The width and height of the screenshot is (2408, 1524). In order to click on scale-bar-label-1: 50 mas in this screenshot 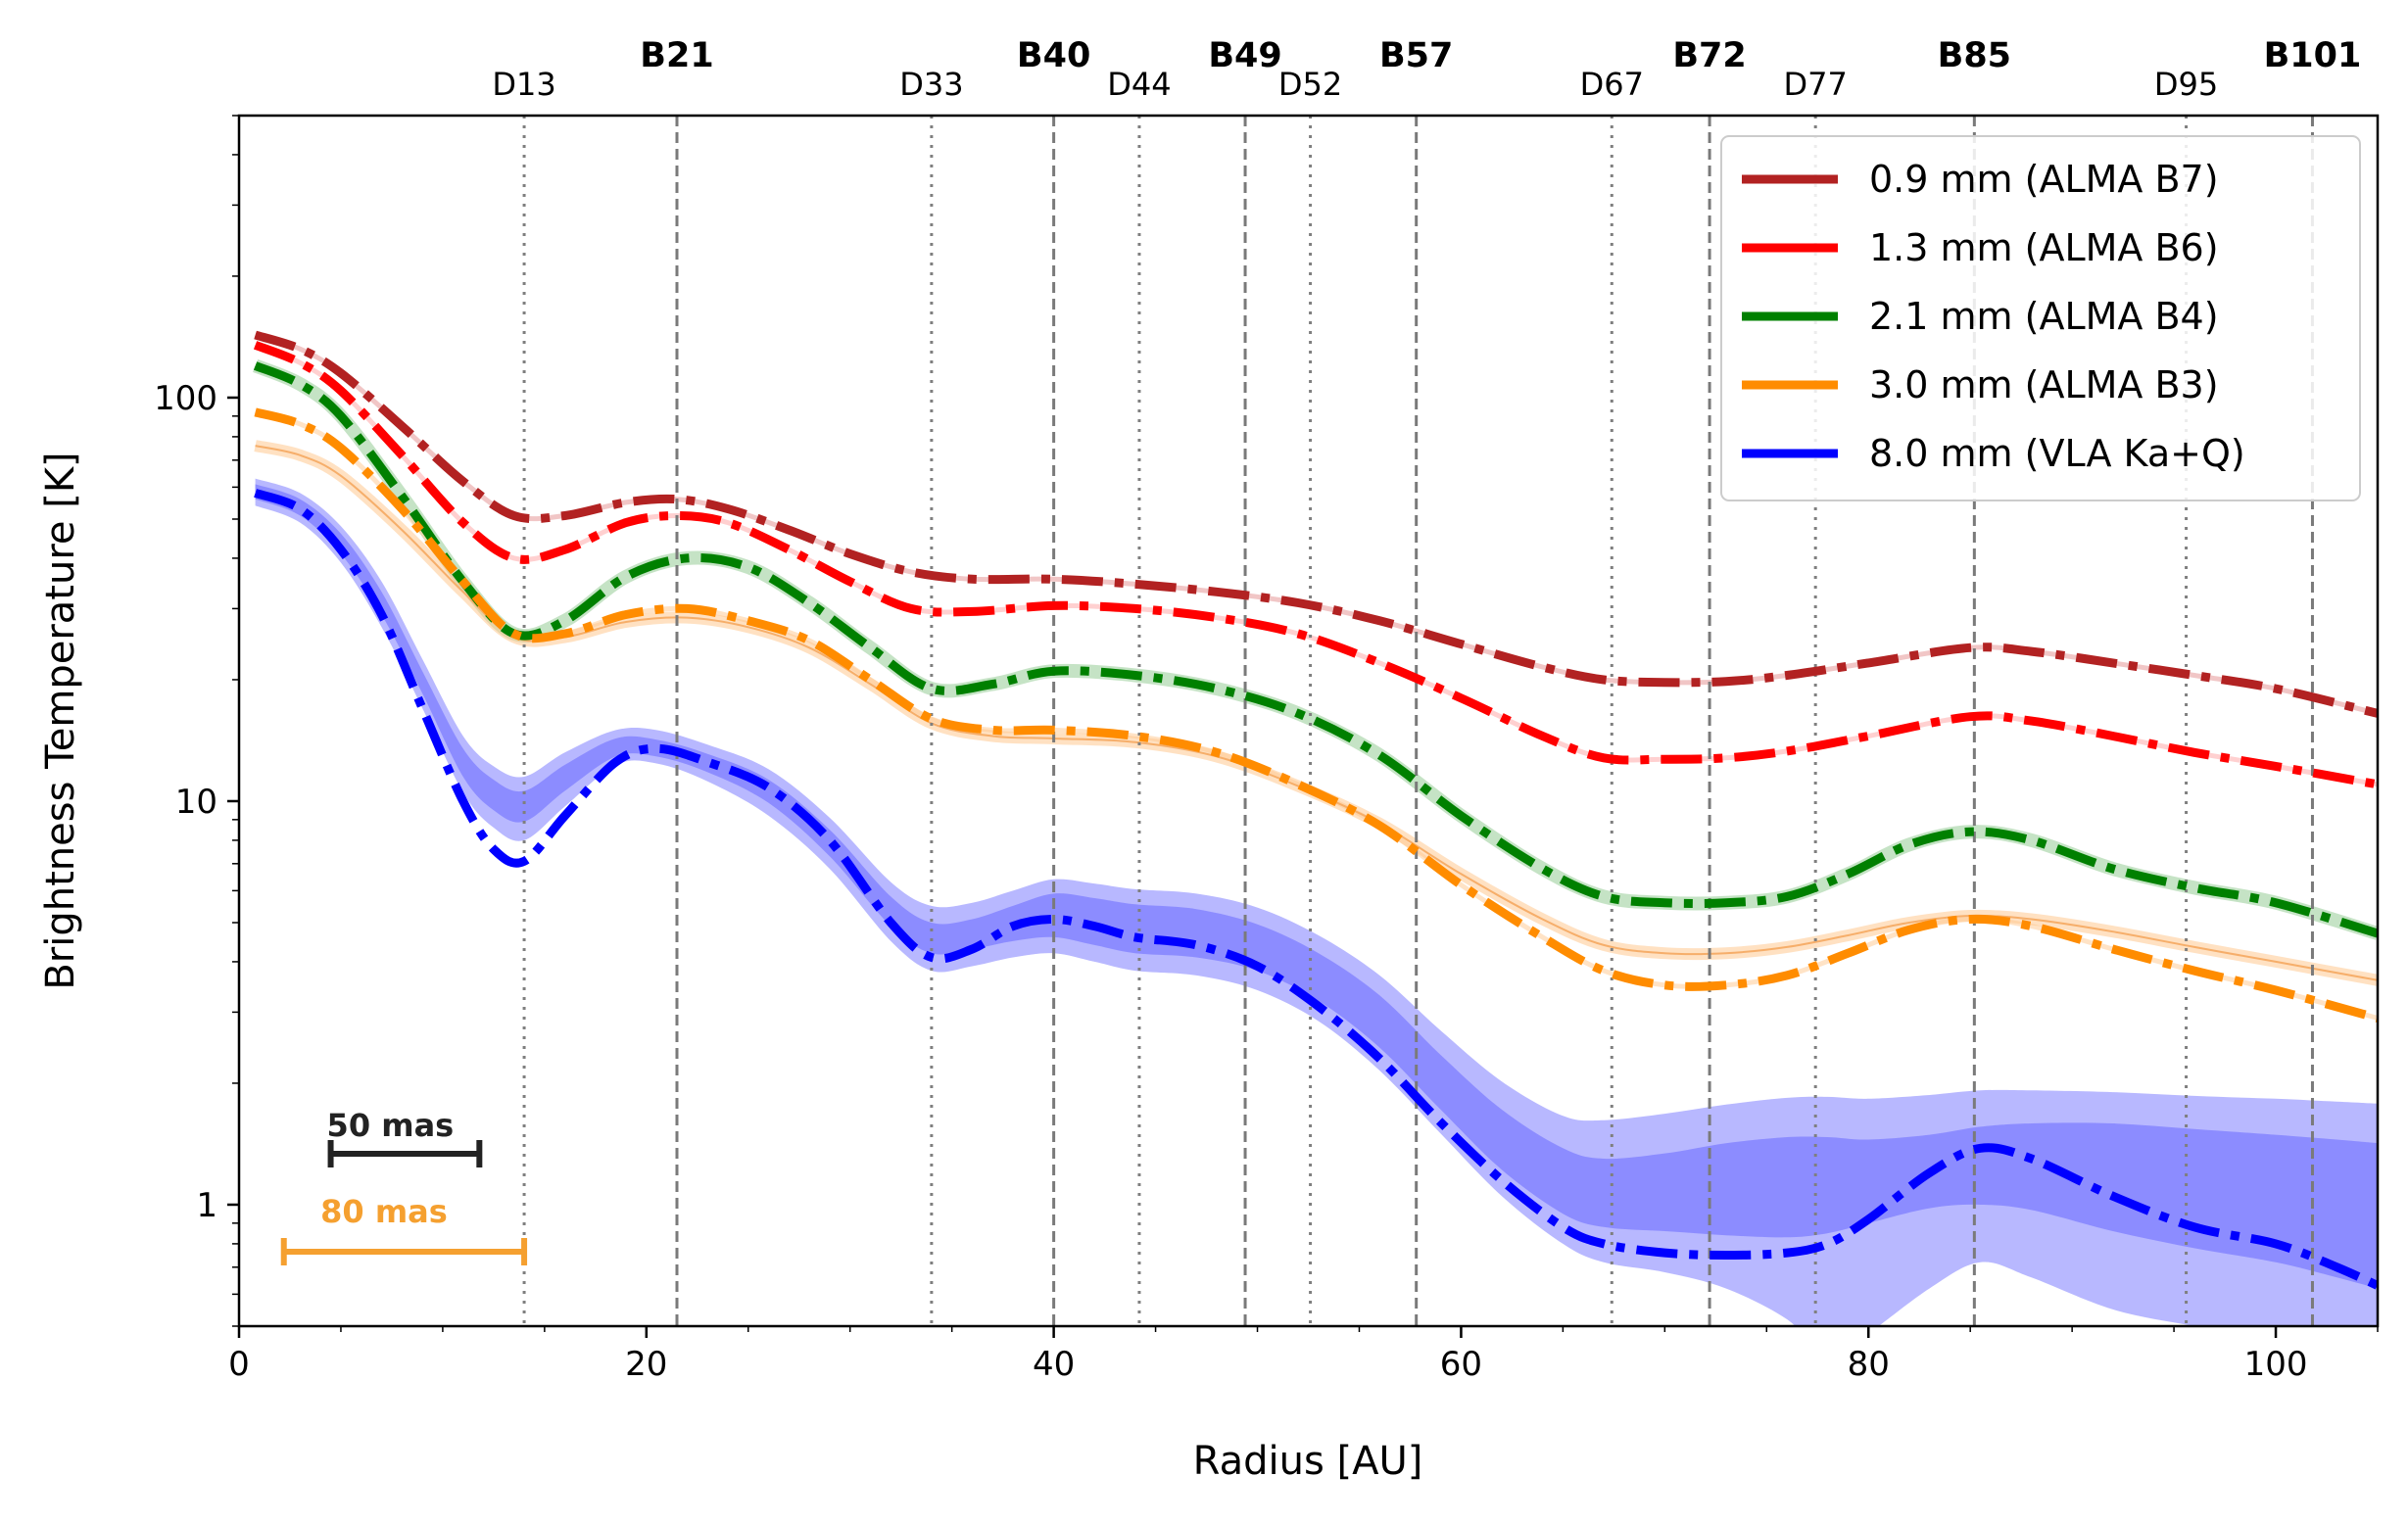, I will do `click(391, 1125)`.